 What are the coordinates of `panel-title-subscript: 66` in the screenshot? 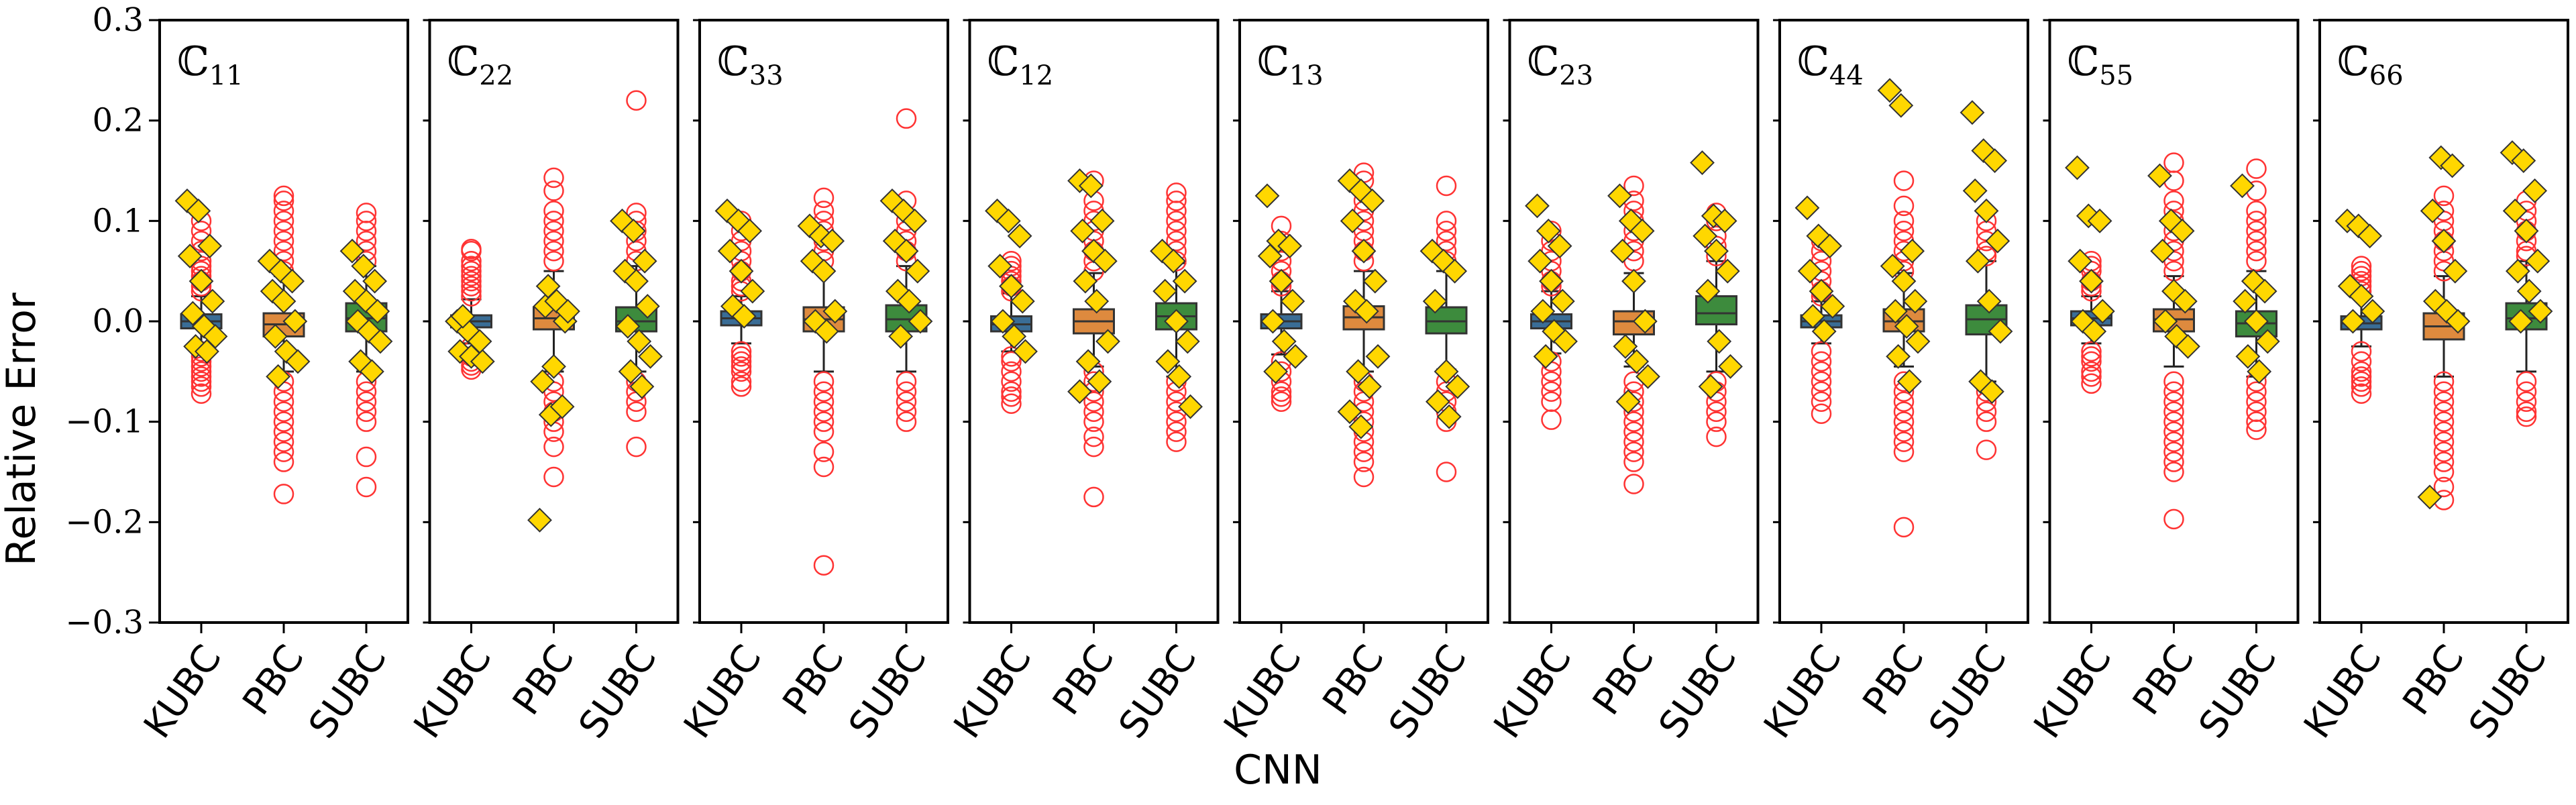 It's located at (2386, 75).